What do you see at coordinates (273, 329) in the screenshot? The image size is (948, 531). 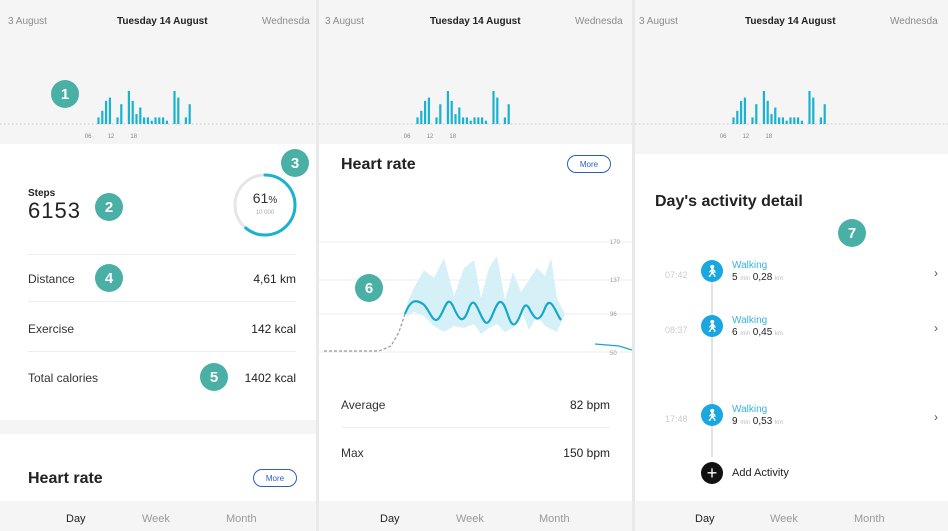 I see `exercise-value: 142 kcal` at bounding box center [273, 329].